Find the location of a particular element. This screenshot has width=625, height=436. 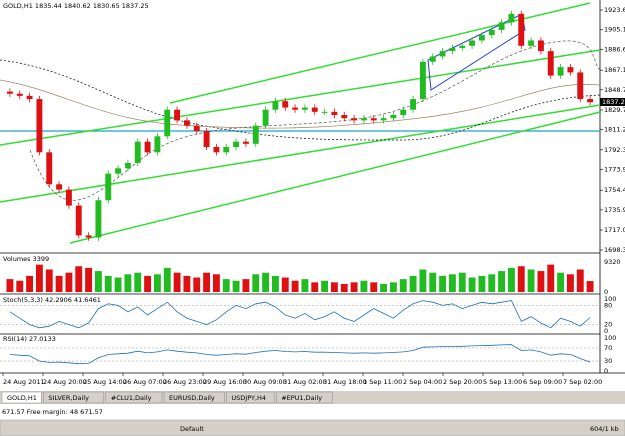

time-label: 1 Sep 11:00 is located at coordinates (382, 382).